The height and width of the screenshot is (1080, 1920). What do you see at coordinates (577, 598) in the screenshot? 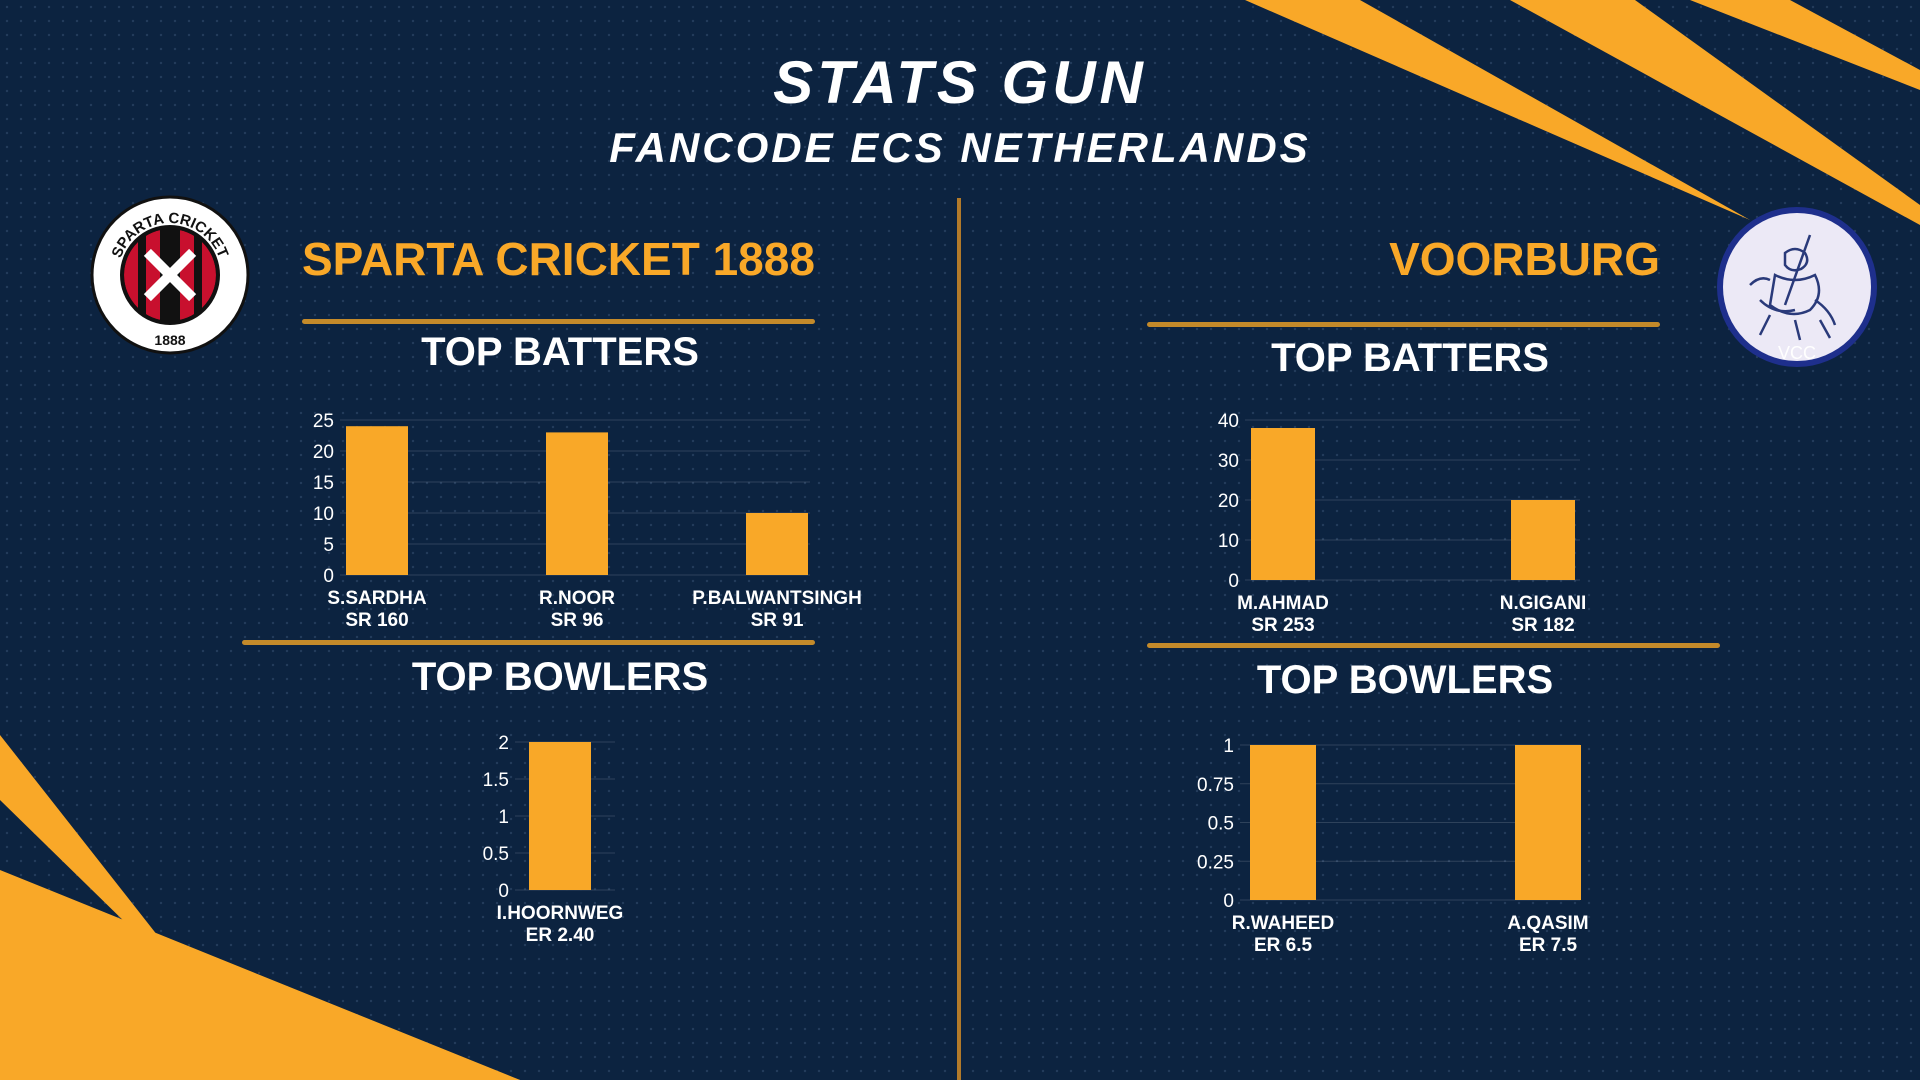
I see `category-label: R.NOOR` at bounding box center [577, 598].